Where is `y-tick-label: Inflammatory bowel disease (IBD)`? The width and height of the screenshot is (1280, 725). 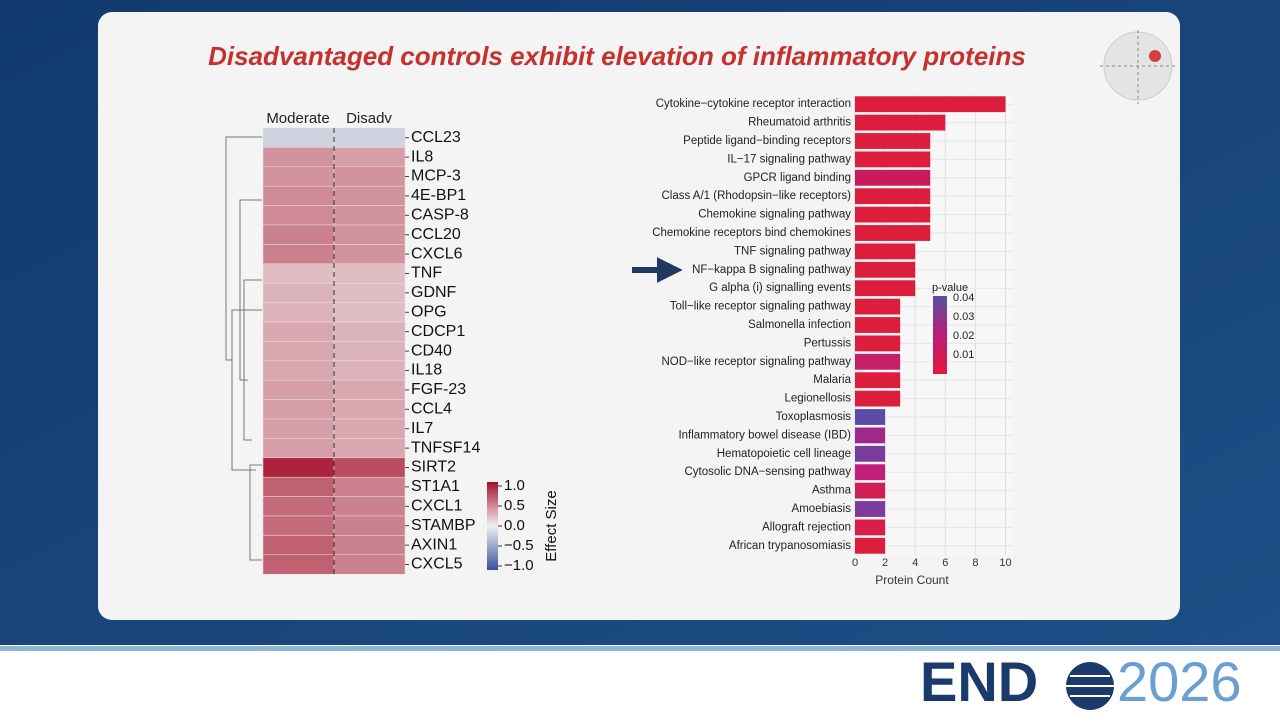
y-tick-label: Inflammatory bowel disease (IBD) is located at coordinates (764, 435).